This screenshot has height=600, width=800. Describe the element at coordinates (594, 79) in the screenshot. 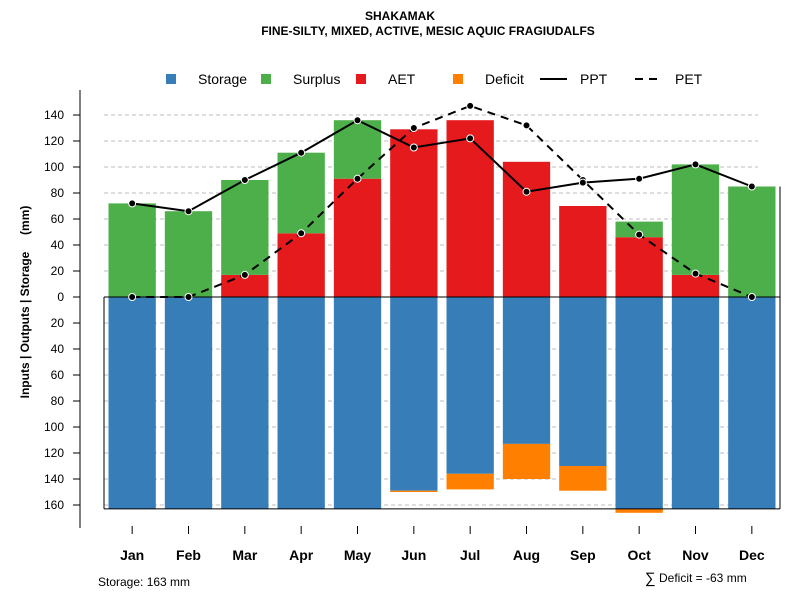

I see `legend-label-ppt: PPT` at that location.